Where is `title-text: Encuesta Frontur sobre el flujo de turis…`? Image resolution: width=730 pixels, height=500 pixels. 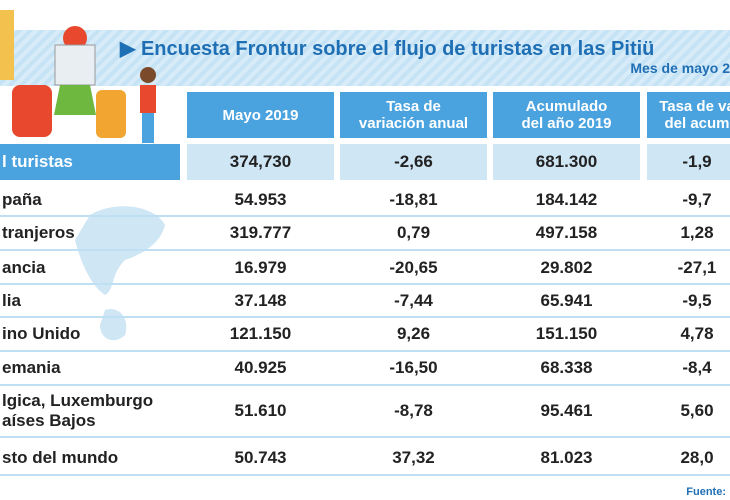 title-text: Encuesta Frontur sobre el flujo de turis… is located at coordinates (397, 49).